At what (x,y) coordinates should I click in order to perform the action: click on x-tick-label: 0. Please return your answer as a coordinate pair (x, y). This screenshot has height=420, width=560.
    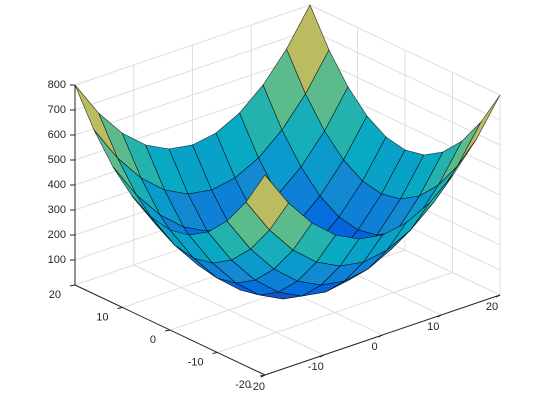
    Looking at the image, I should click on (374, 347).